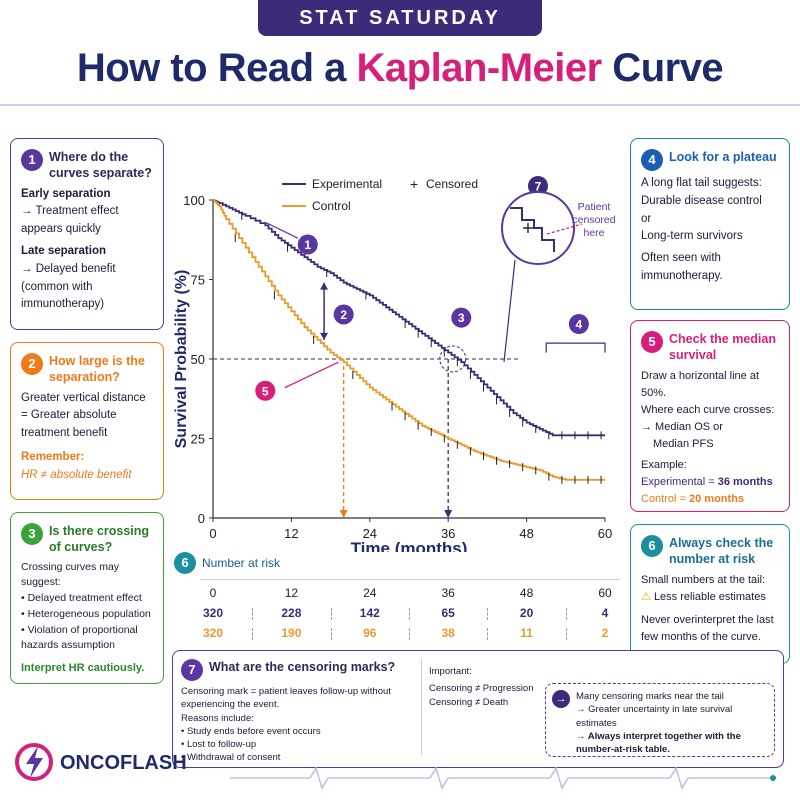 Image resolution: width=800 pixels, height=800 pixels. What do you see at coordinates (708, 409) in the screenshot?
I see `median-line: Where each curve crosses:` at bounding box center [708, 409].